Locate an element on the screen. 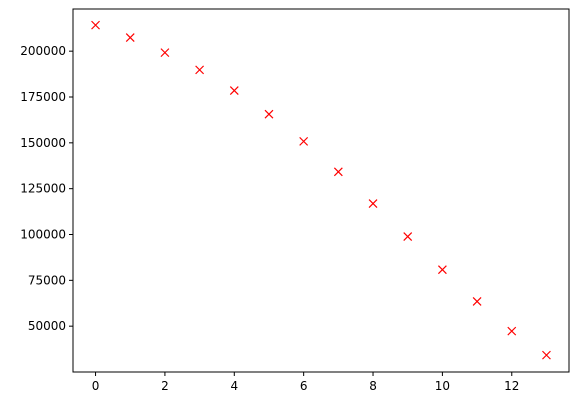 Image resolution: width=578 pixels, height=417 pixels. y-axis: 50000 75000 100000 125000 150000 175000 200000 is located at coordinates (46, 188).